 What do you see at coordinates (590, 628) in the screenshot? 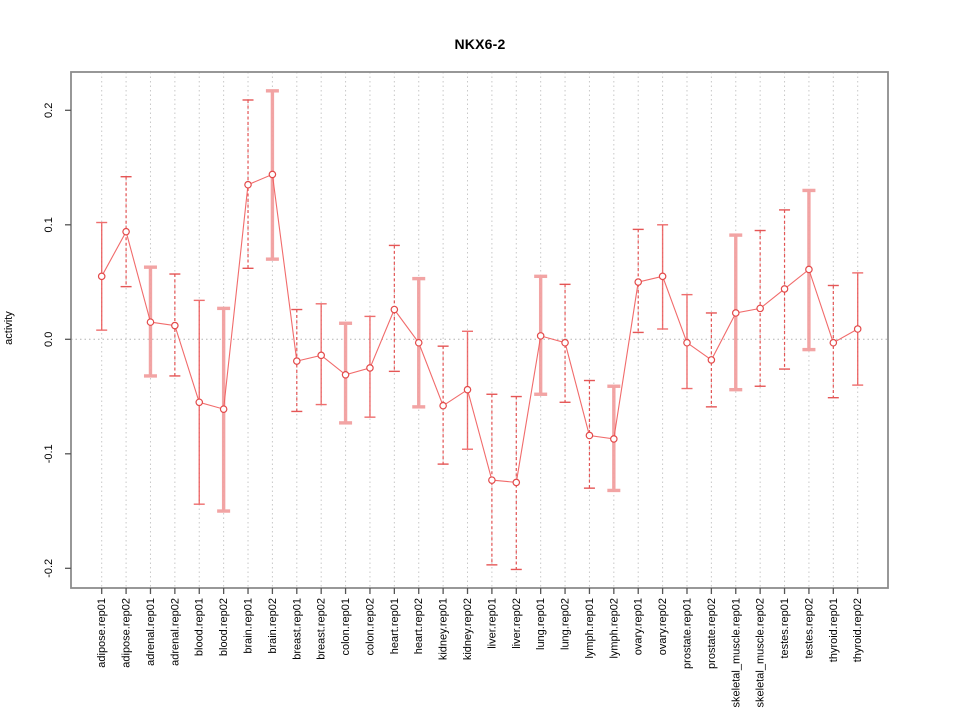
I see `x-tick-label: lymph.rep01` at bounding box center [590, 628].